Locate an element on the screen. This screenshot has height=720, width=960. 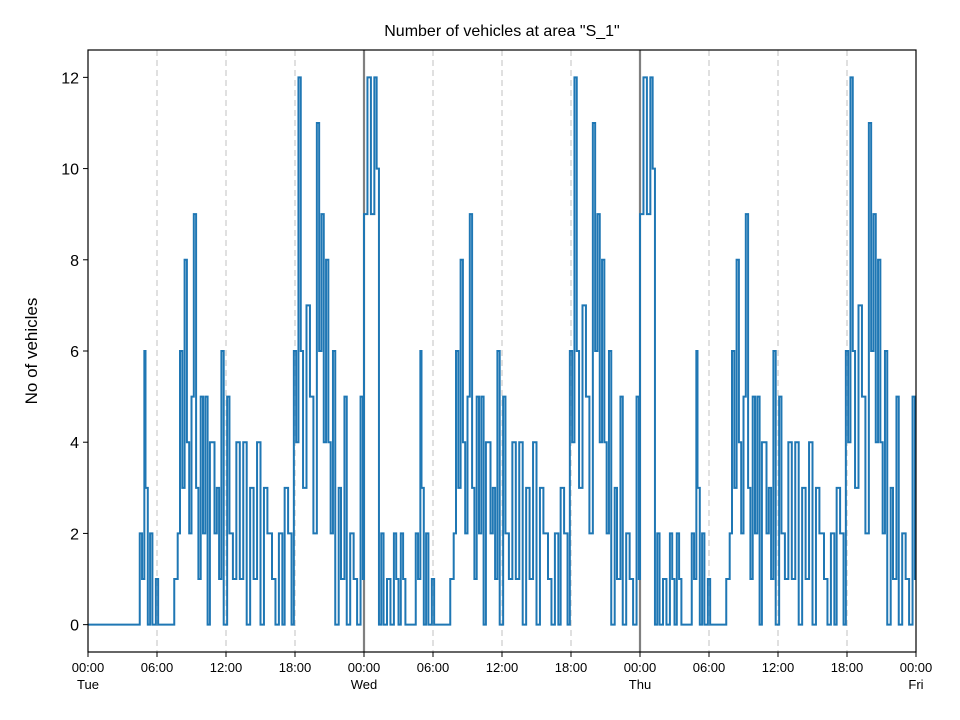
y-tick-label: 8 is located at coordinates (74, 261).